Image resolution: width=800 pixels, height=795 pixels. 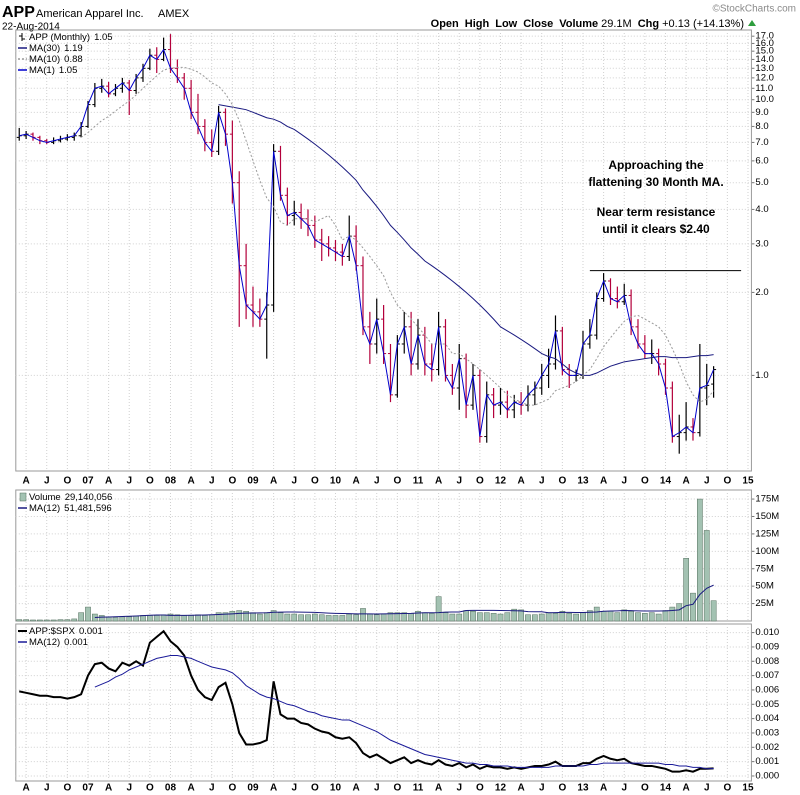 I want to click on legend-value: 51,481,596, so click(x=88, y=508).